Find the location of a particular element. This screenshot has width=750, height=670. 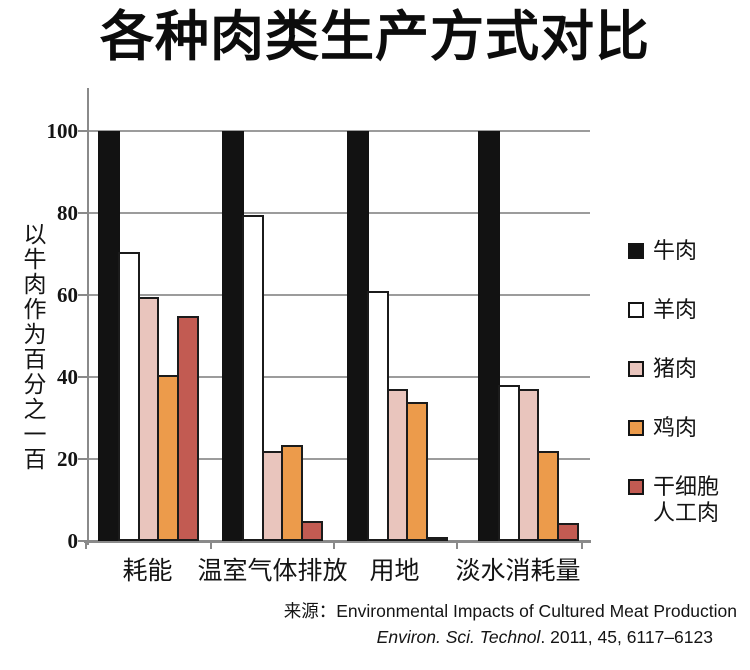

legend-label: 羊肉 is located at coordinates (675, 309).